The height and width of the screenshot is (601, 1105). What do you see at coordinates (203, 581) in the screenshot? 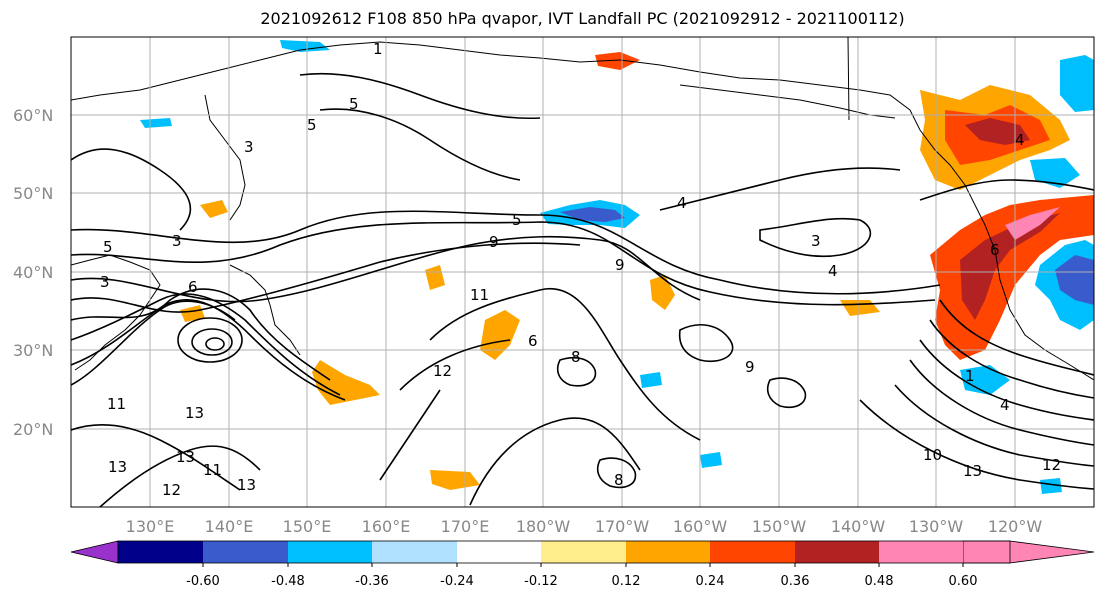
I see `colorbar-tick-label: -0.60` at bounding box center [203, 581].